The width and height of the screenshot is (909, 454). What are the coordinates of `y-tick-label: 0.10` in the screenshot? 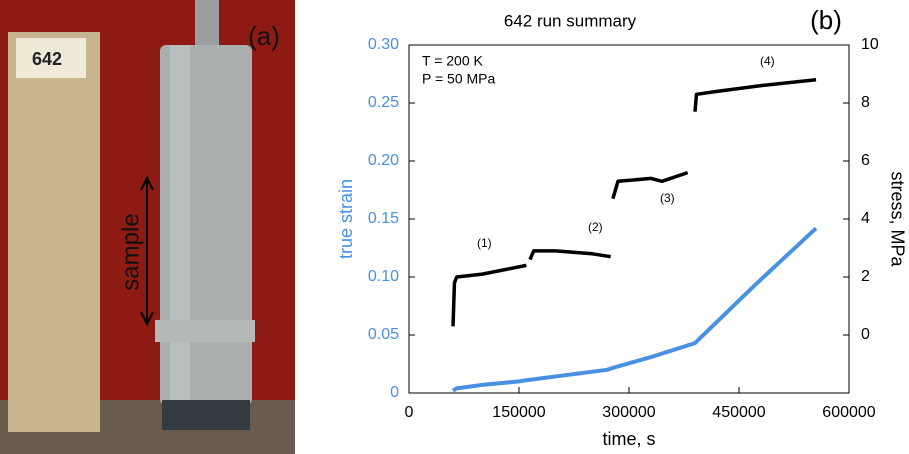 It's located at (383, 276).